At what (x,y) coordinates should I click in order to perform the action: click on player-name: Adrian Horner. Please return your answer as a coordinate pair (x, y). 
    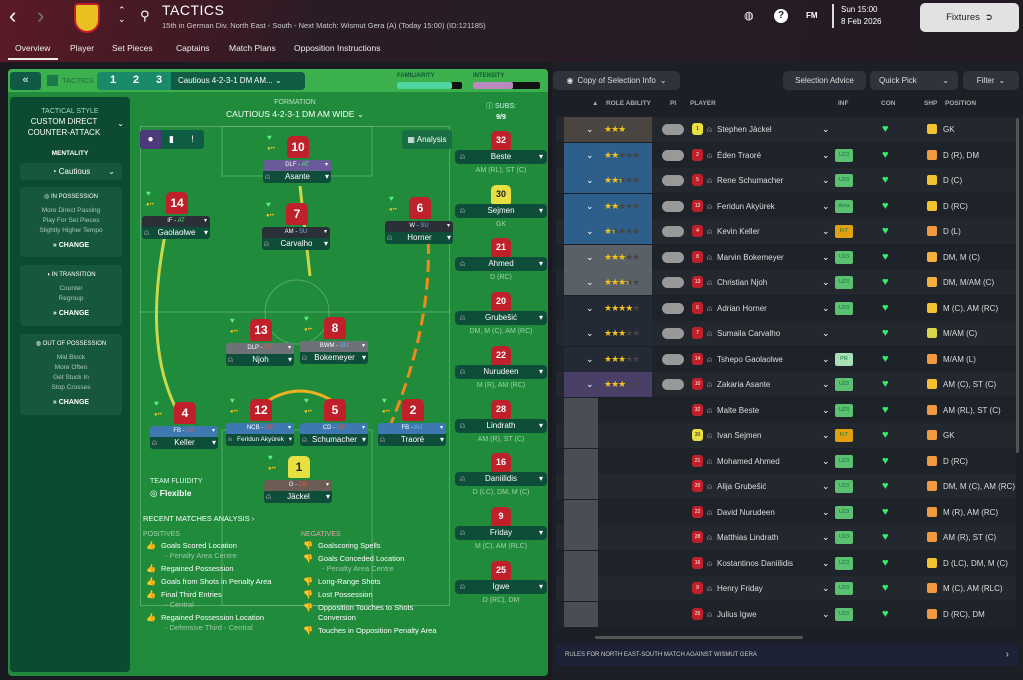
    Looking at the image, I should click on (742, 308).